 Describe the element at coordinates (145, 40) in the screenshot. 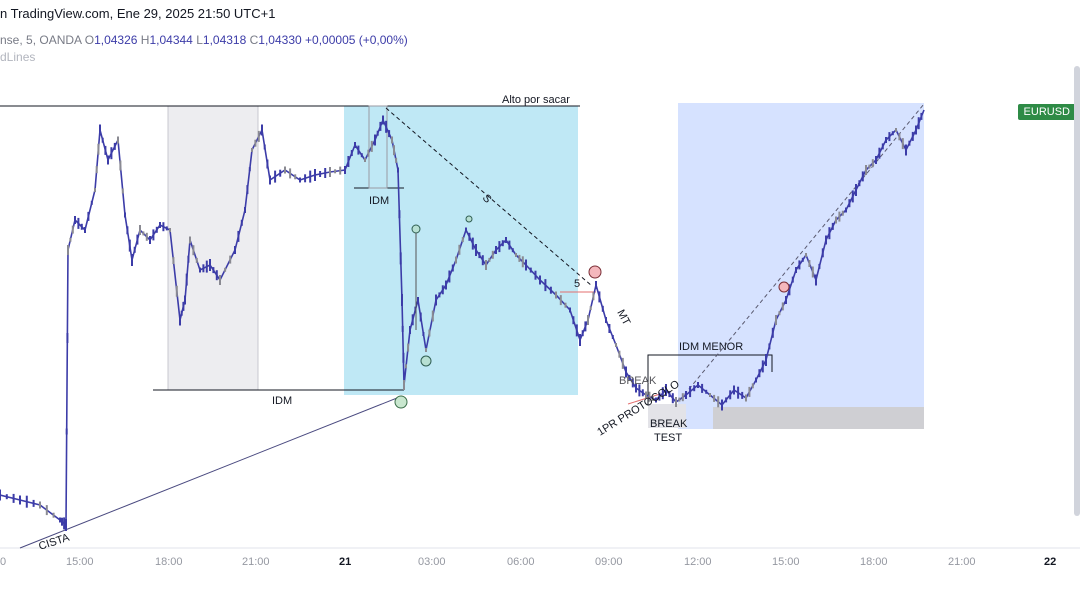

I see `high-label: H` at that location.